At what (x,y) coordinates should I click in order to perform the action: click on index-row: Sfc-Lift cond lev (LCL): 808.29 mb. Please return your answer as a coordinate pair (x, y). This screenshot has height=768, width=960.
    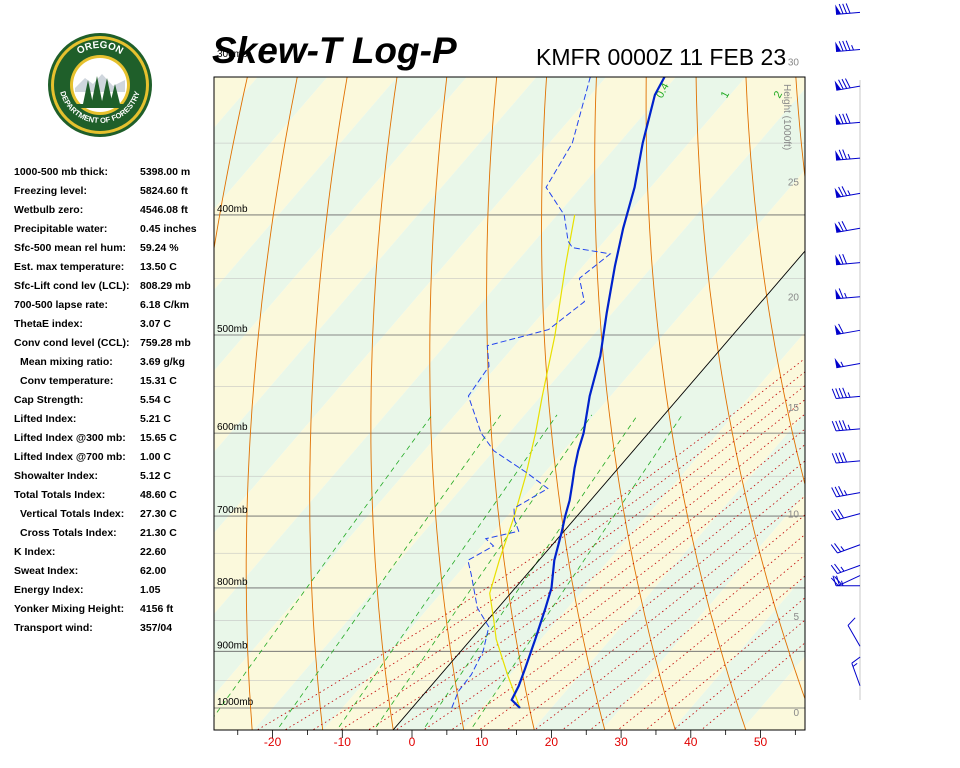
    Looking at the image, I should click on (114, 289).